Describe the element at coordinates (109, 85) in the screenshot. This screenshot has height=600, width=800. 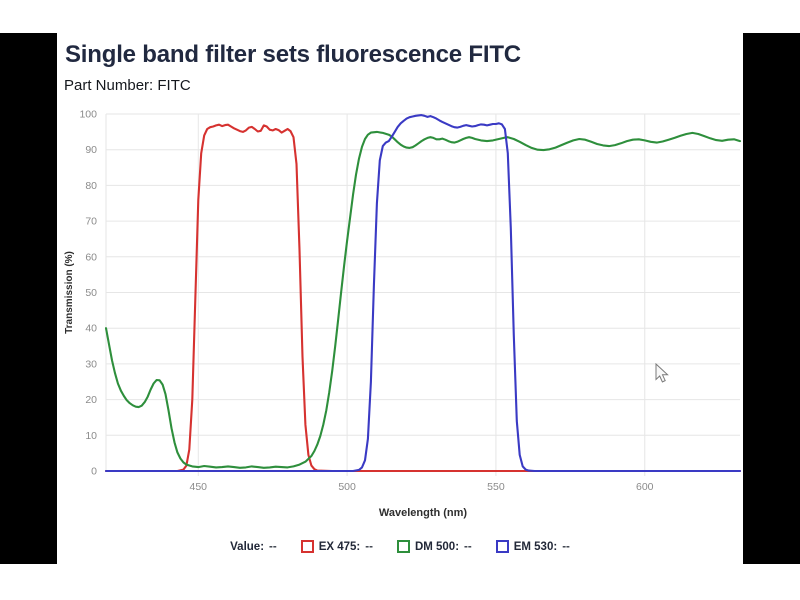
I see `part-number-label: Part Number:` at that location.